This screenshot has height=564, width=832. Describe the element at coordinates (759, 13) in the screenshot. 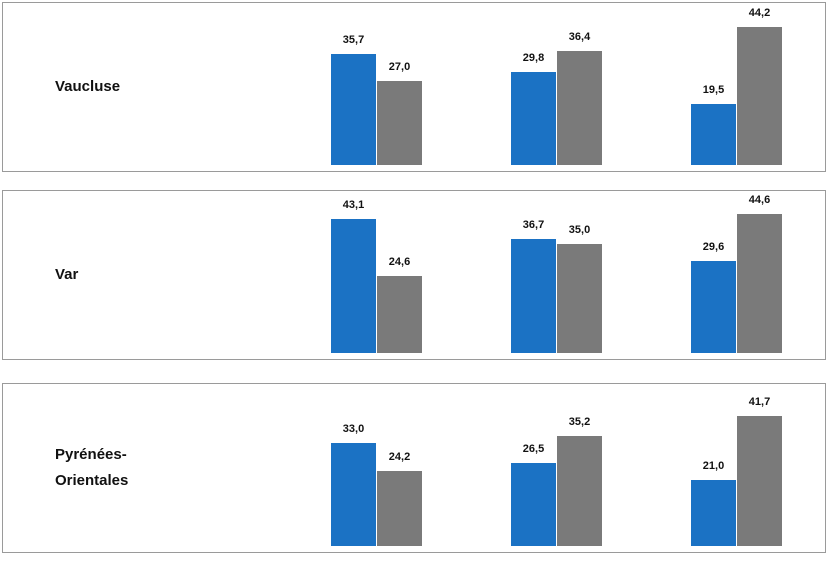

I see `data-label: 44,2` at that location.